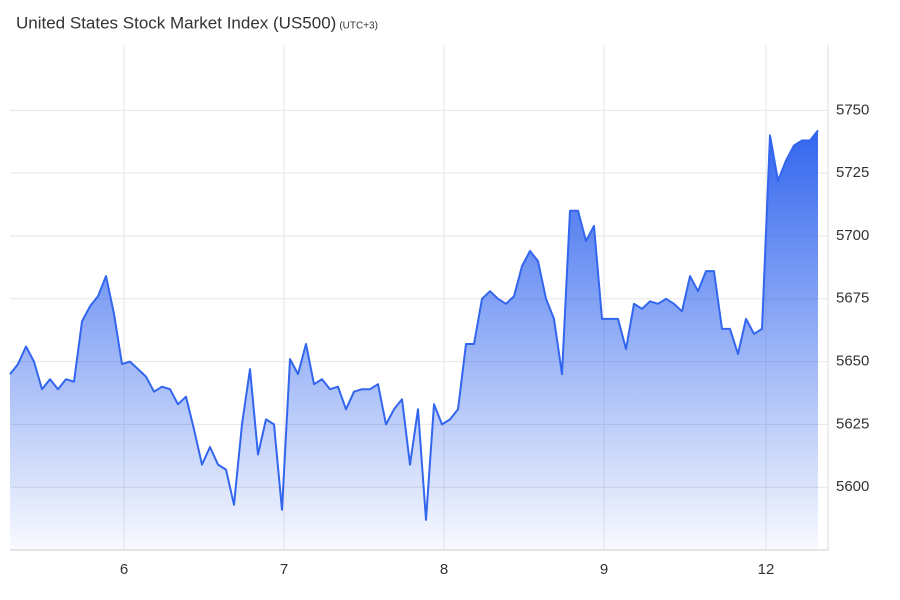 This screenshot has height=600, width=900. Describe the element at coordinates (852, 361) in the screenshot. I see `y-tick-label: 5650` at that location.